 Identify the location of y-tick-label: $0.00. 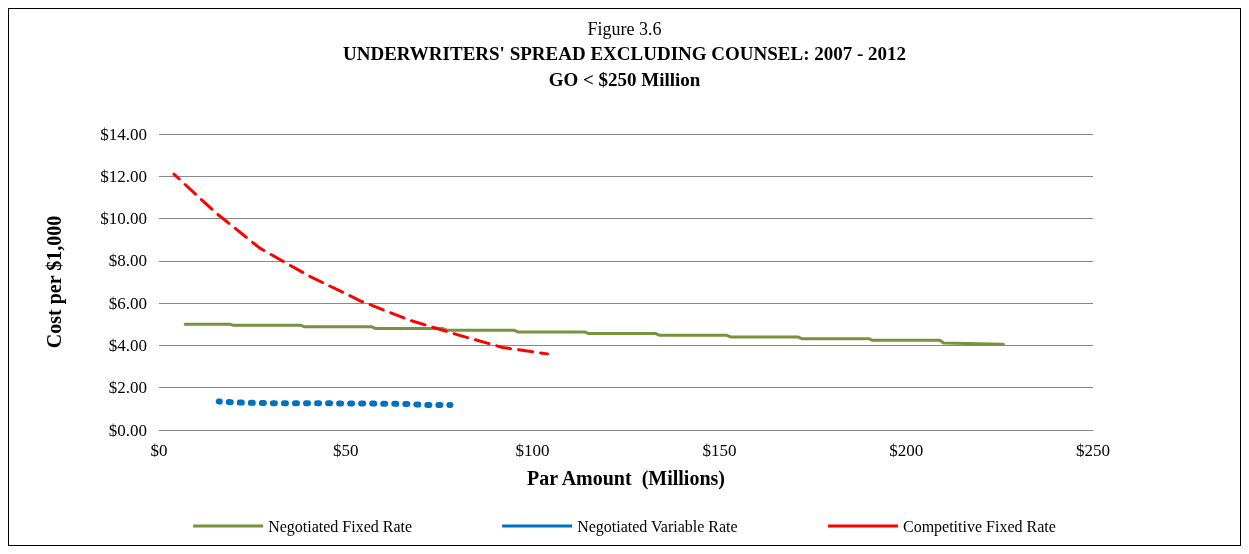
(127, 430).